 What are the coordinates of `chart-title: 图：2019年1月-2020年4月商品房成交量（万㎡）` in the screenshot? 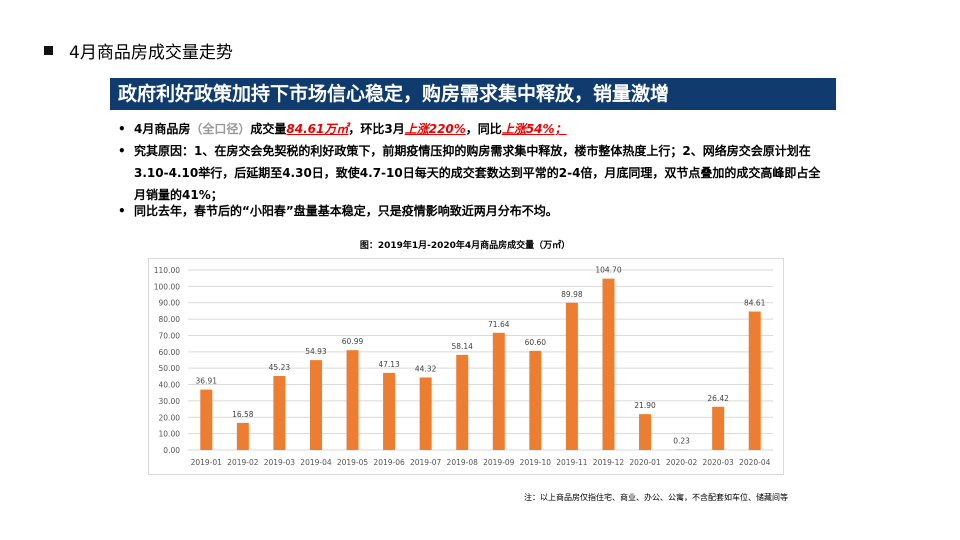 It's located at (465, 246).